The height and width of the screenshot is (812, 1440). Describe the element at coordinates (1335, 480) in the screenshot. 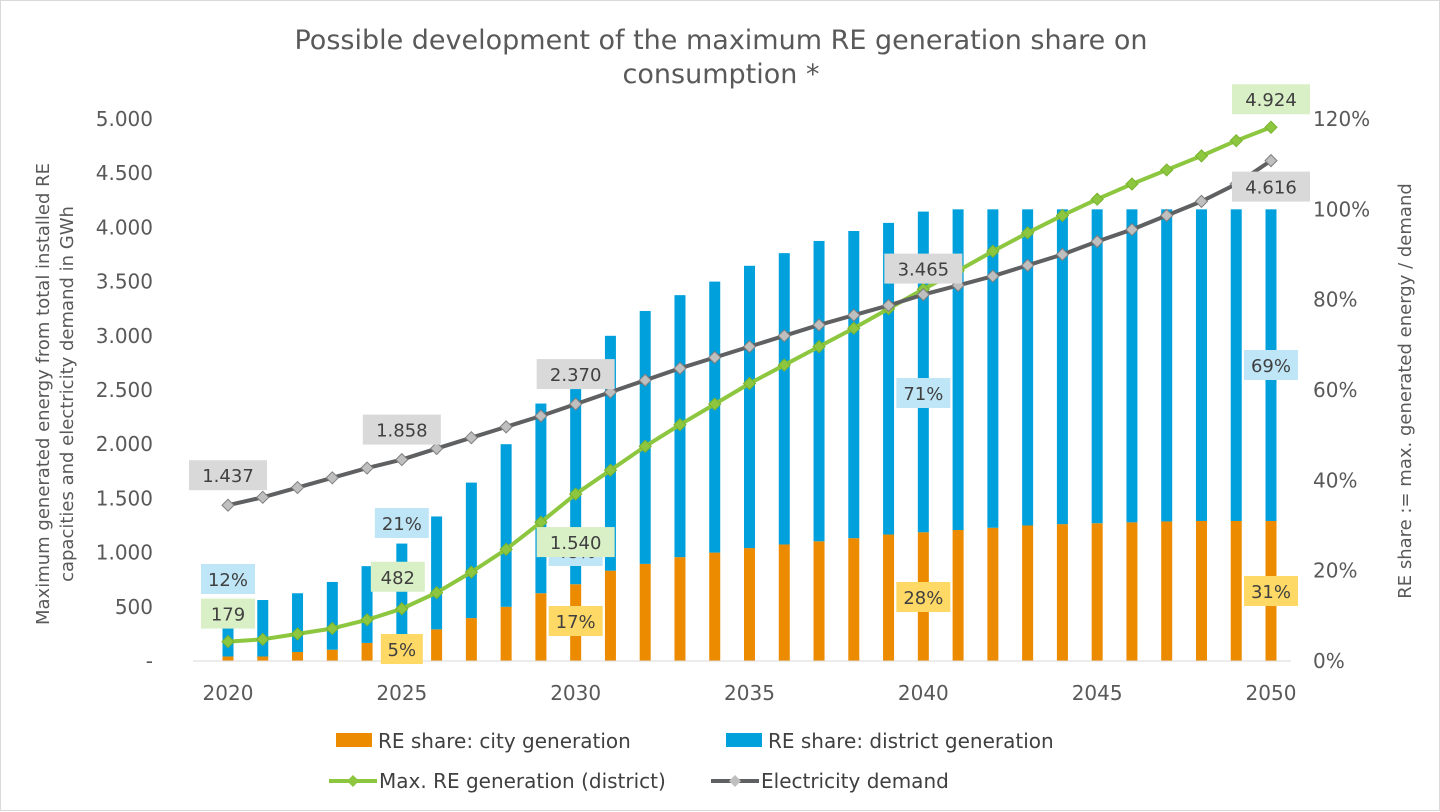

I see `y2-tick-label: 40%` at that location.